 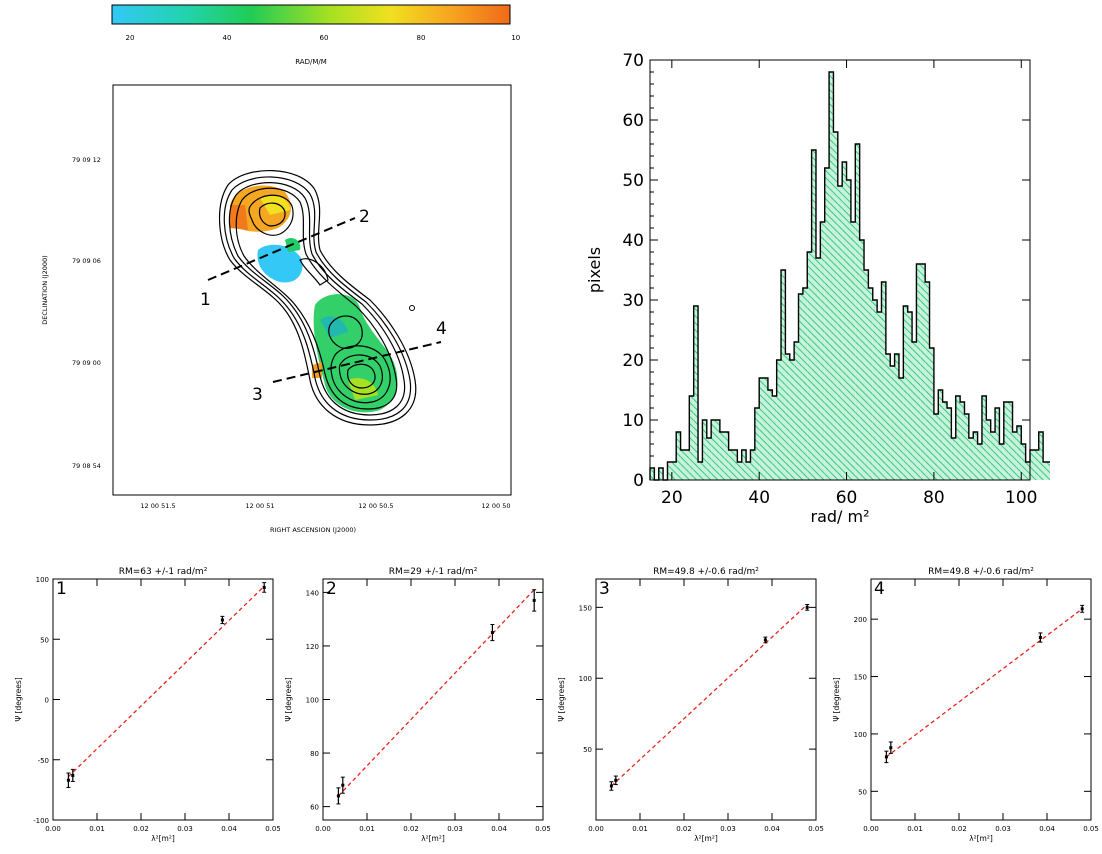 I want to click on histogram-xtick-label: 100, so click(x=1021, y=498).